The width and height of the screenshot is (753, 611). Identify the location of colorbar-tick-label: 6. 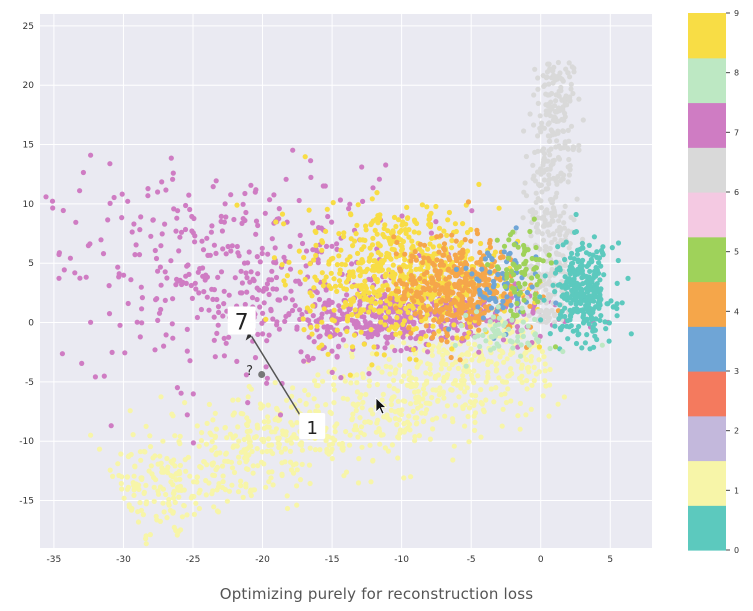
(736, 192).